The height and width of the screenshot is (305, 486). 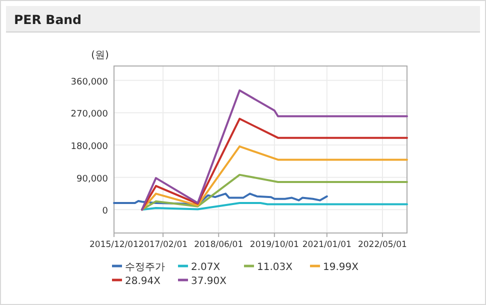 I want to click on x-tick-label: 2019/10/01, so click(x=274, y=245).